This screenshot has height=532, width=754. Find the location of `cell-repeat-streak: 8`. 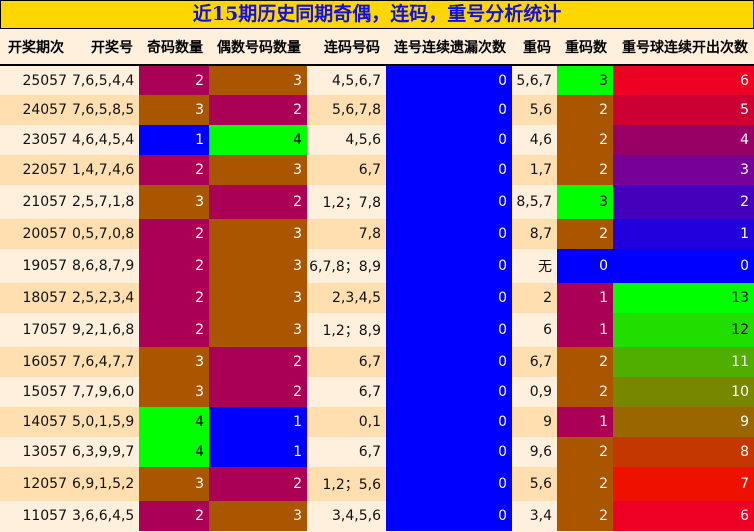

cell-repeat-streak: 8 is located at coordinates (683, 452).